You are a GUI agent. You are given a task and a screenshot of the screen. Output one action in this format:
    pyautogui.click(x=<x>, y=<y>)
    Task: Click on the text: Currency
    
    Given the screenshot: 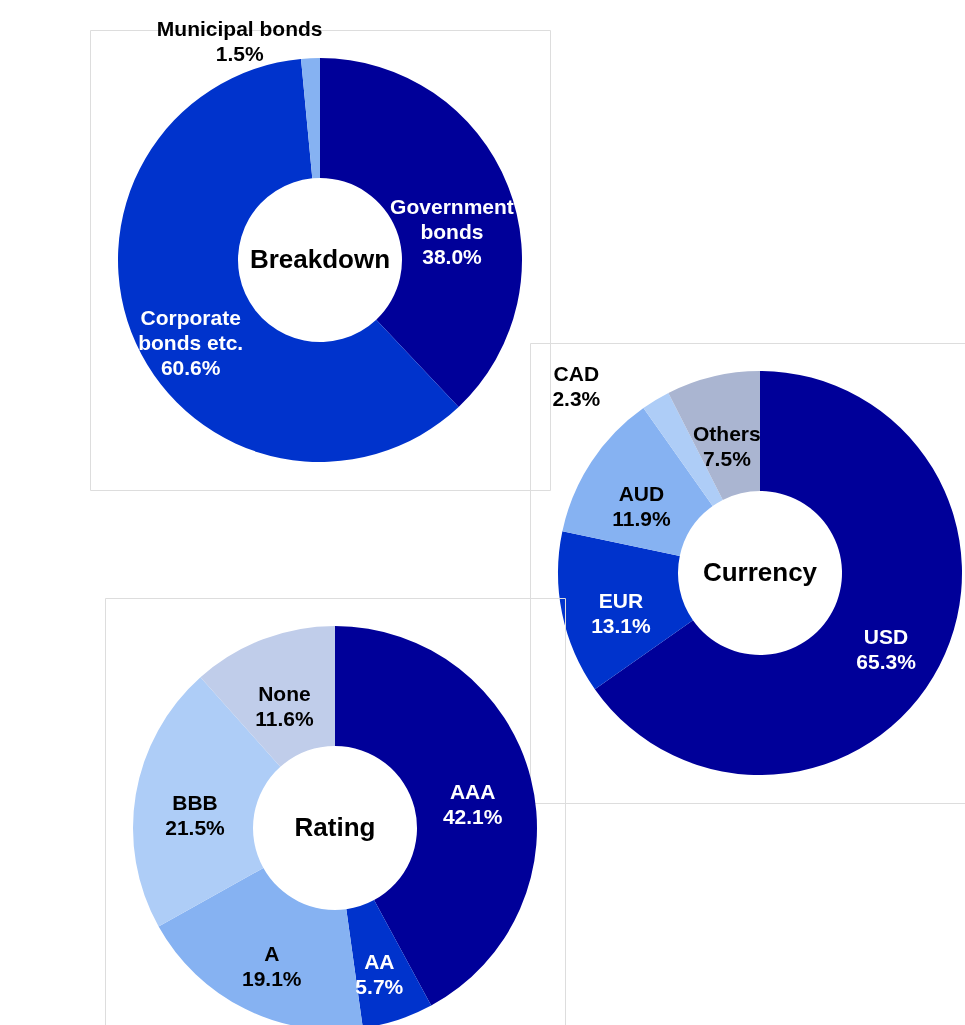 What is the action you would take?
    pyautogui.click(x=760, y=572)
    